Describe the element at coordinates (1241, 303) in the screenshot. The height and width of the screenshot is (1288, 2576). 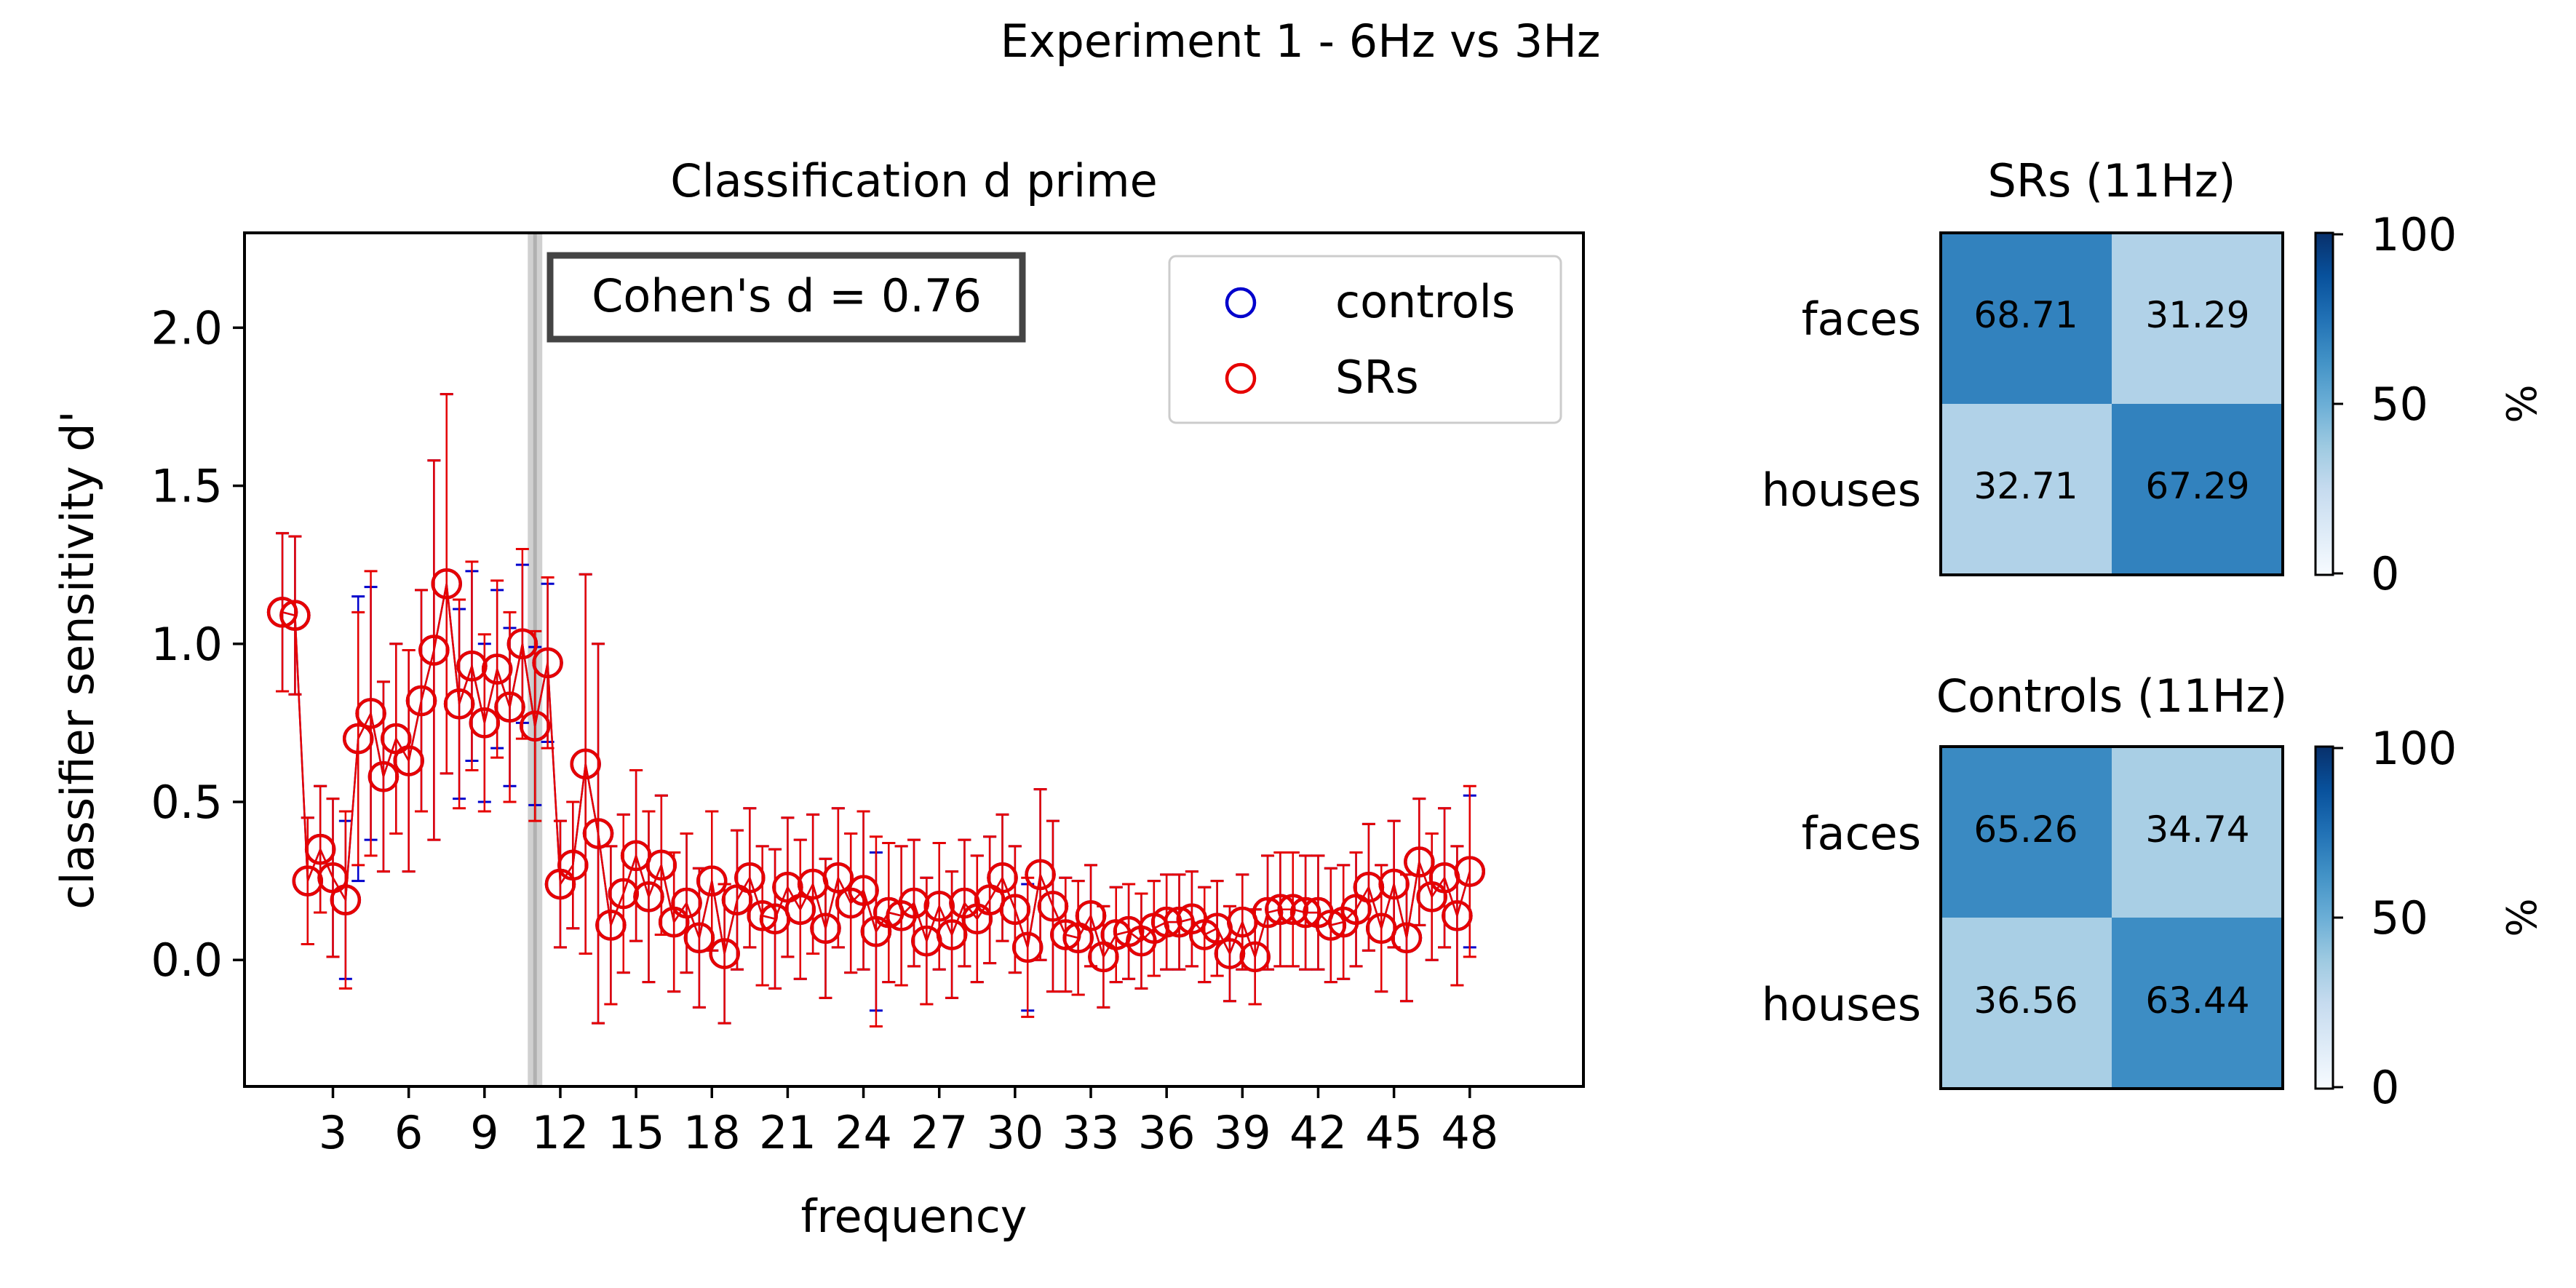
I see `legend-marker-controls` at that location.